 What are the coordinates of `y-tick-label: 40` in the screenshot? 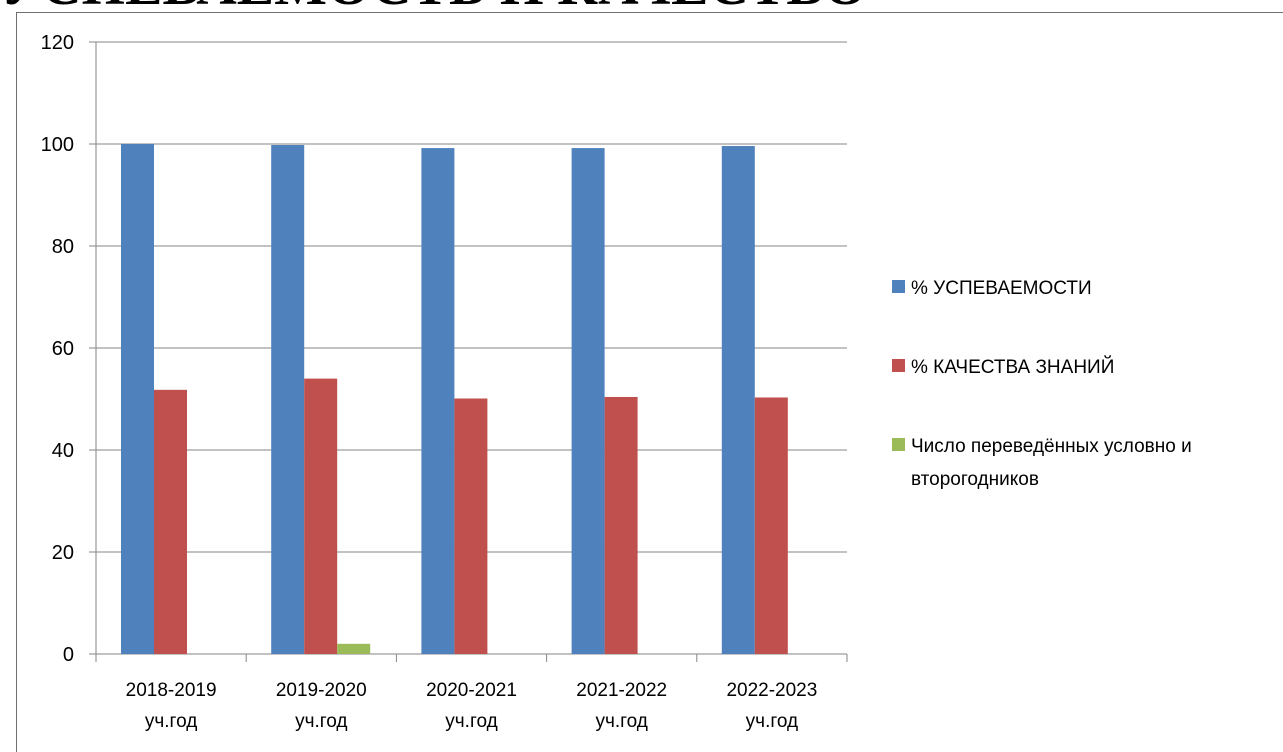 It's located at (63, 451).